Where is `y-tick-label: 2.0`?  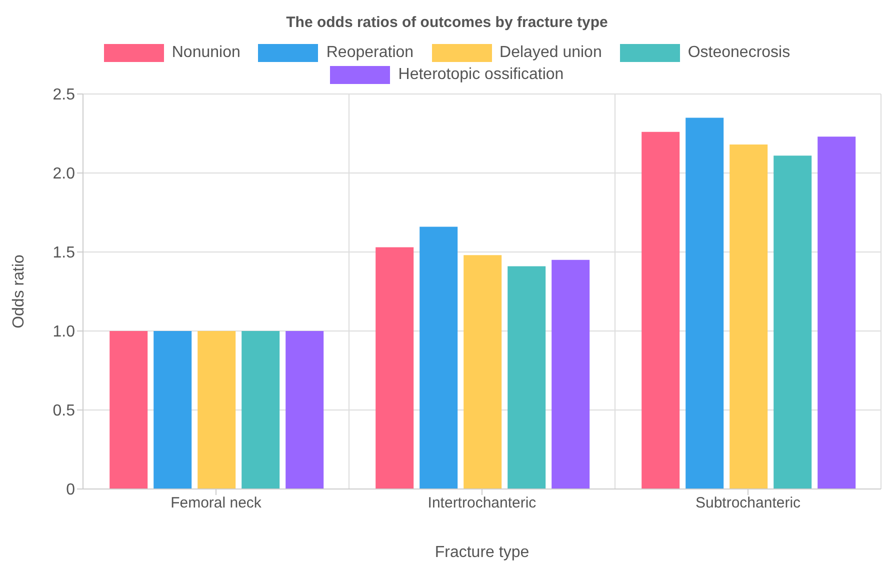
y-tick-label: 2.0 is located at coordinates (64, 174).